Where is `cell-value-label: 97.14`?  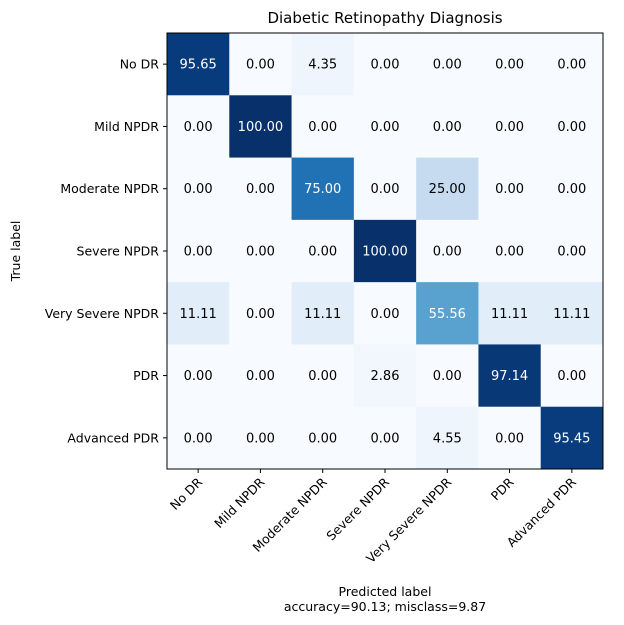 cell-value-label: 97.14 is located at coordinates (509, 376).